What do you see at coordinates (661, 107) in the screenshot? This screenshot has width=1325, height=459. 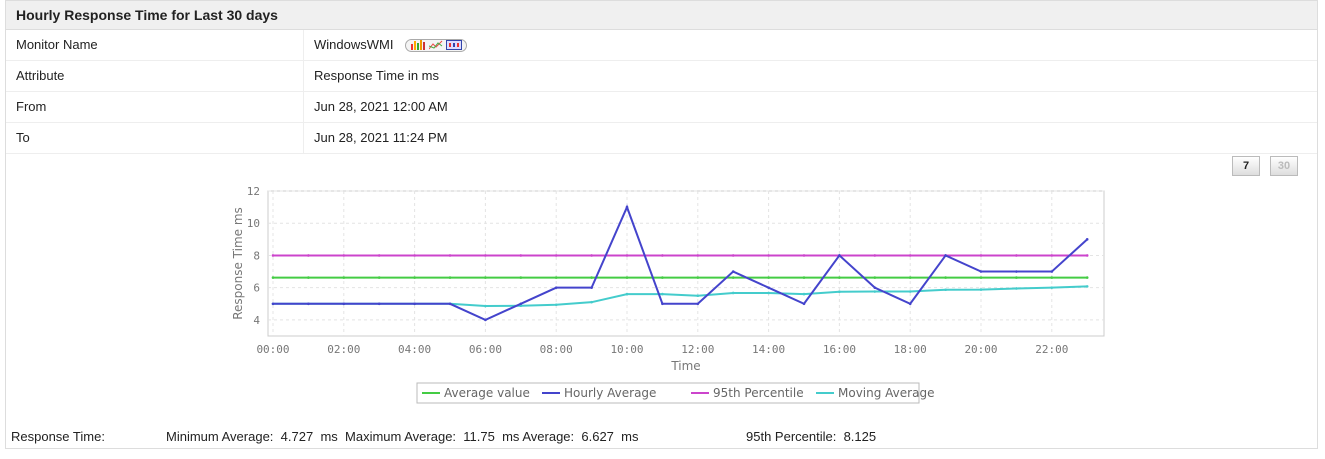 I see `detail-row: From Jun 28, 2021 12:00 AM` at bounding box center [661, 107].